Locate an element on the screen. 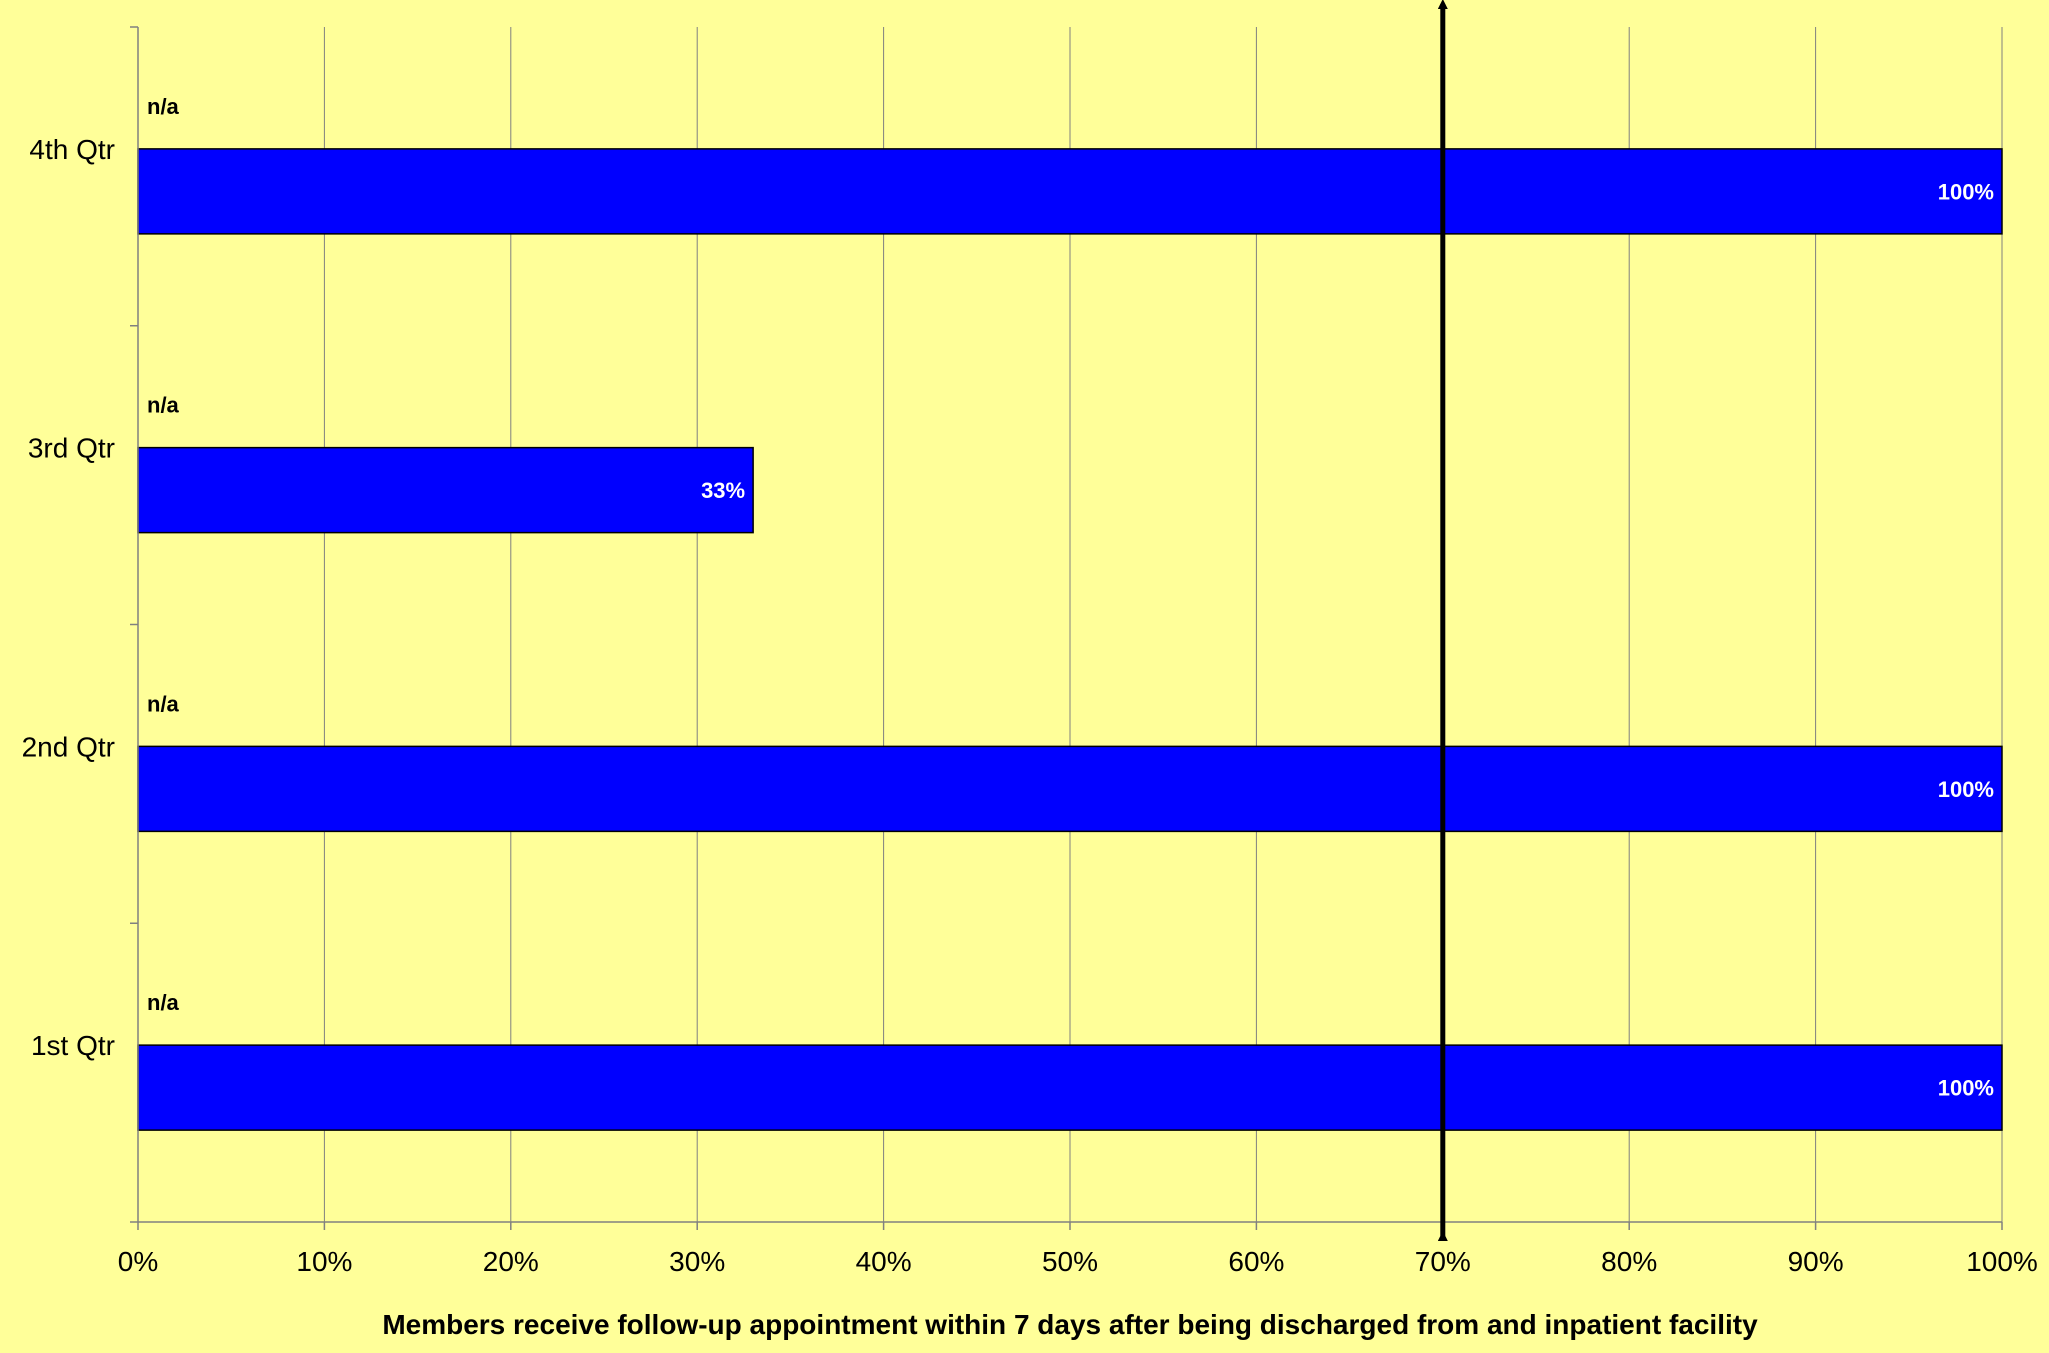 This screenshot has height=1353, width=2049. x-tick-label: 10% is located at coordinates (324, 1261).